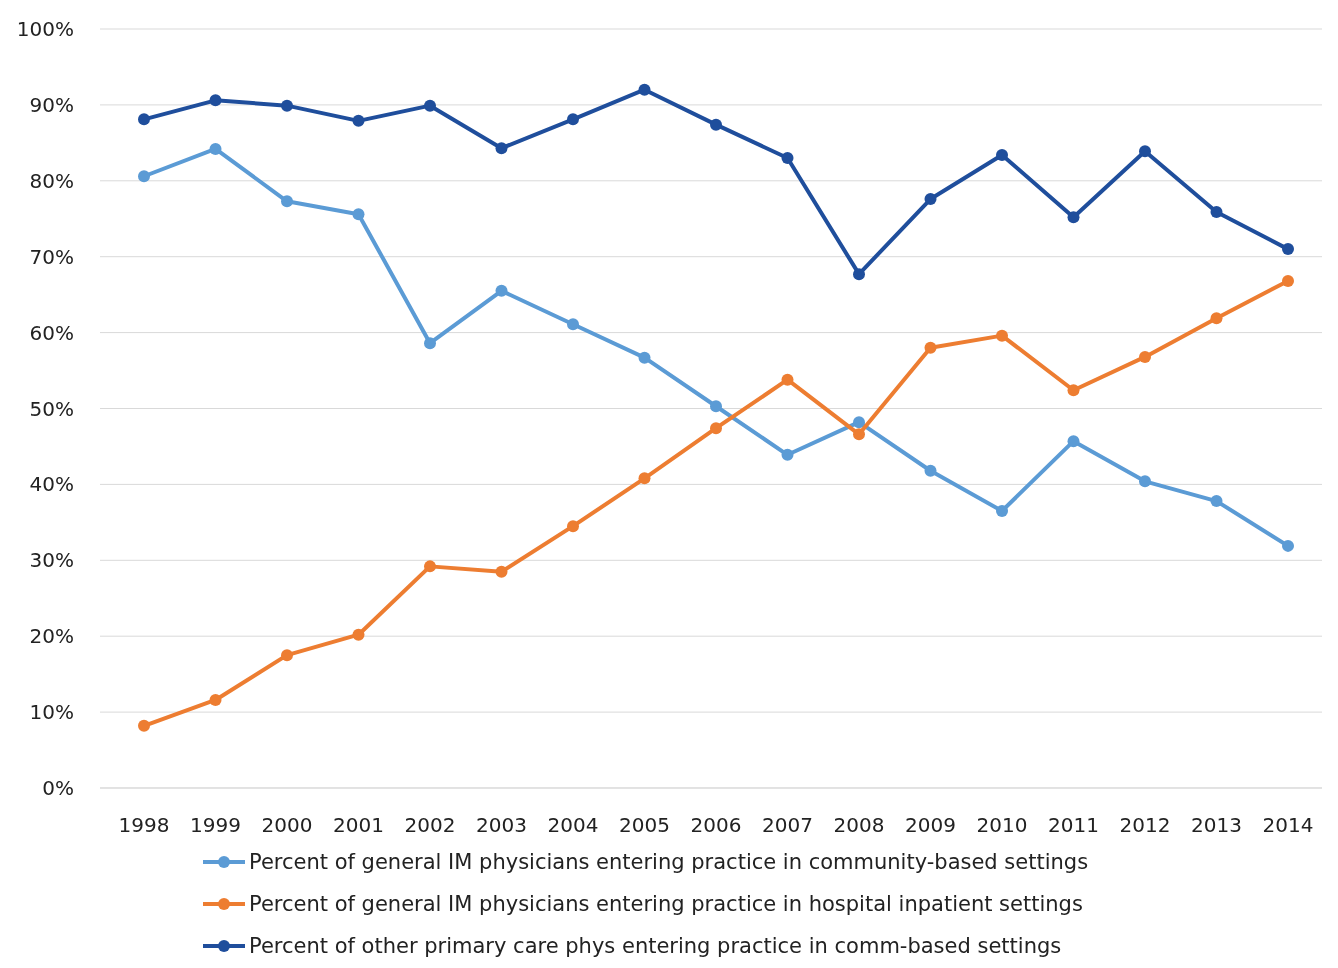 The height and width of the screenshot is (968, 1338). What do you see at coordinates (655, 946) in the screenshot?
I see `legend-label: Percent of other primary care phys entering practice in comm-based settings` at bounding box center [655, 946].